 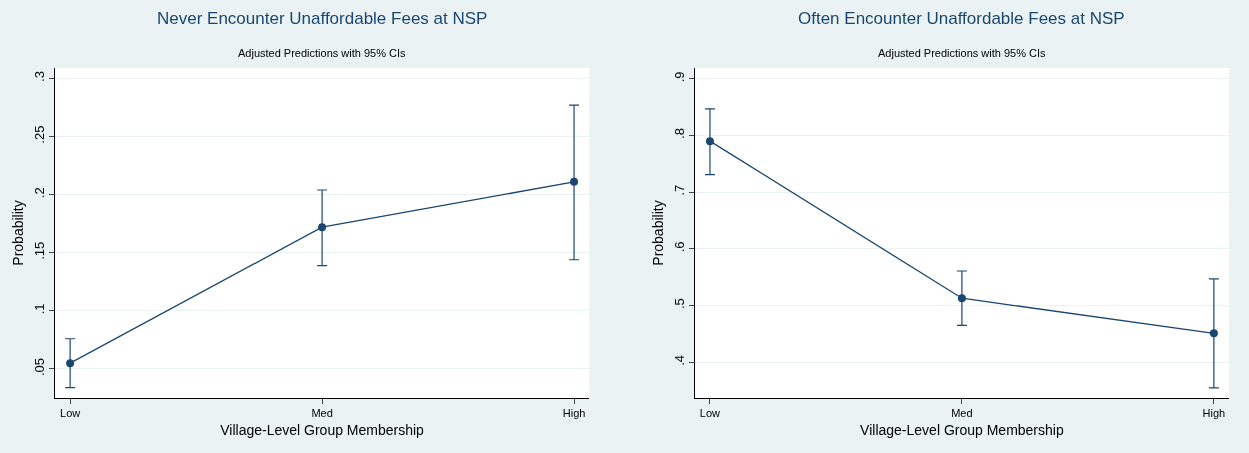 What do you see at coordinates (679, 77) in the screenshot?
I see `y-tick-label: .9` at bounding box center [679, 77].